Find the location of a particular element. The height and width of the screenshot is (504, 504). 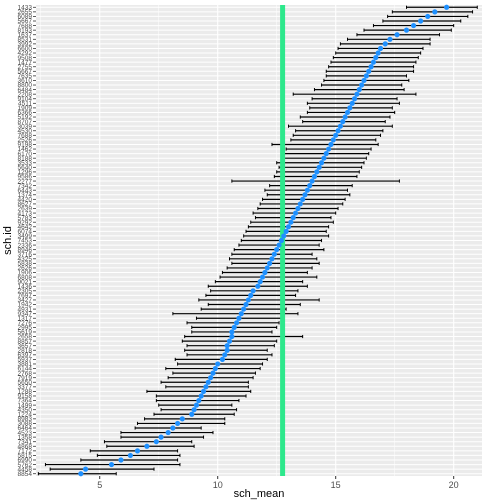

y-tick-label: 6808 is located at coordinates (25, 277).